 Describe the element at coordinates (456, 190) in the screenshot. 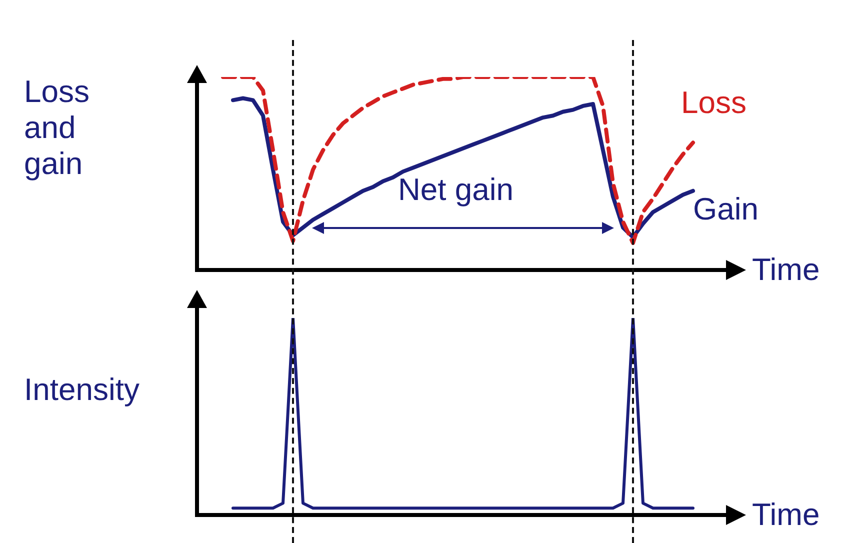

I see `annotation: Net gain` at that location.